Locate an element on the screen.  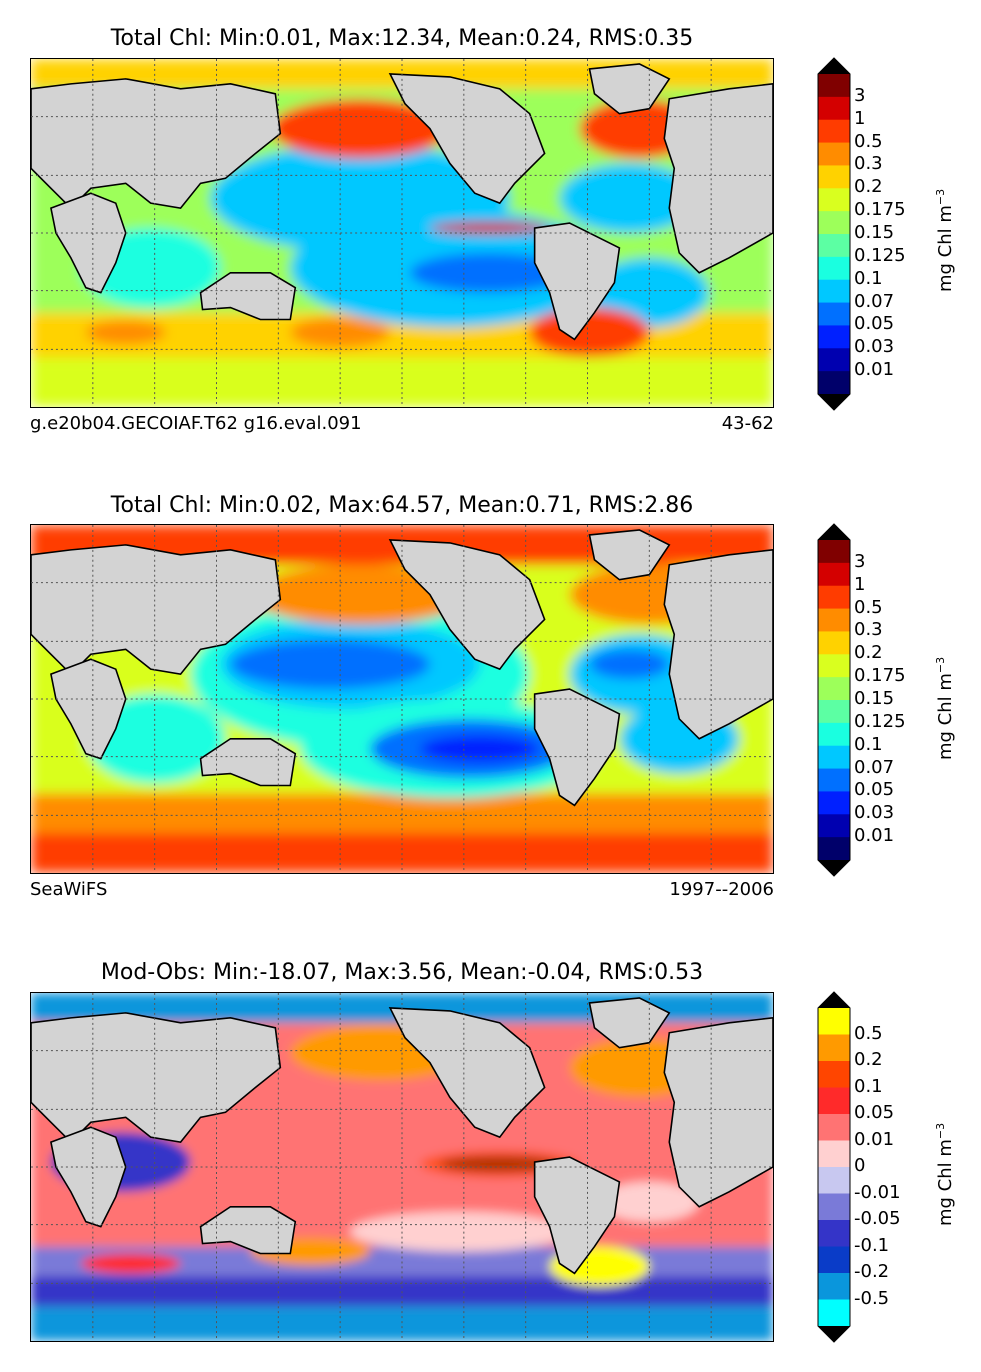
panel-3-colorbar is located at coordinates (834, 1167).